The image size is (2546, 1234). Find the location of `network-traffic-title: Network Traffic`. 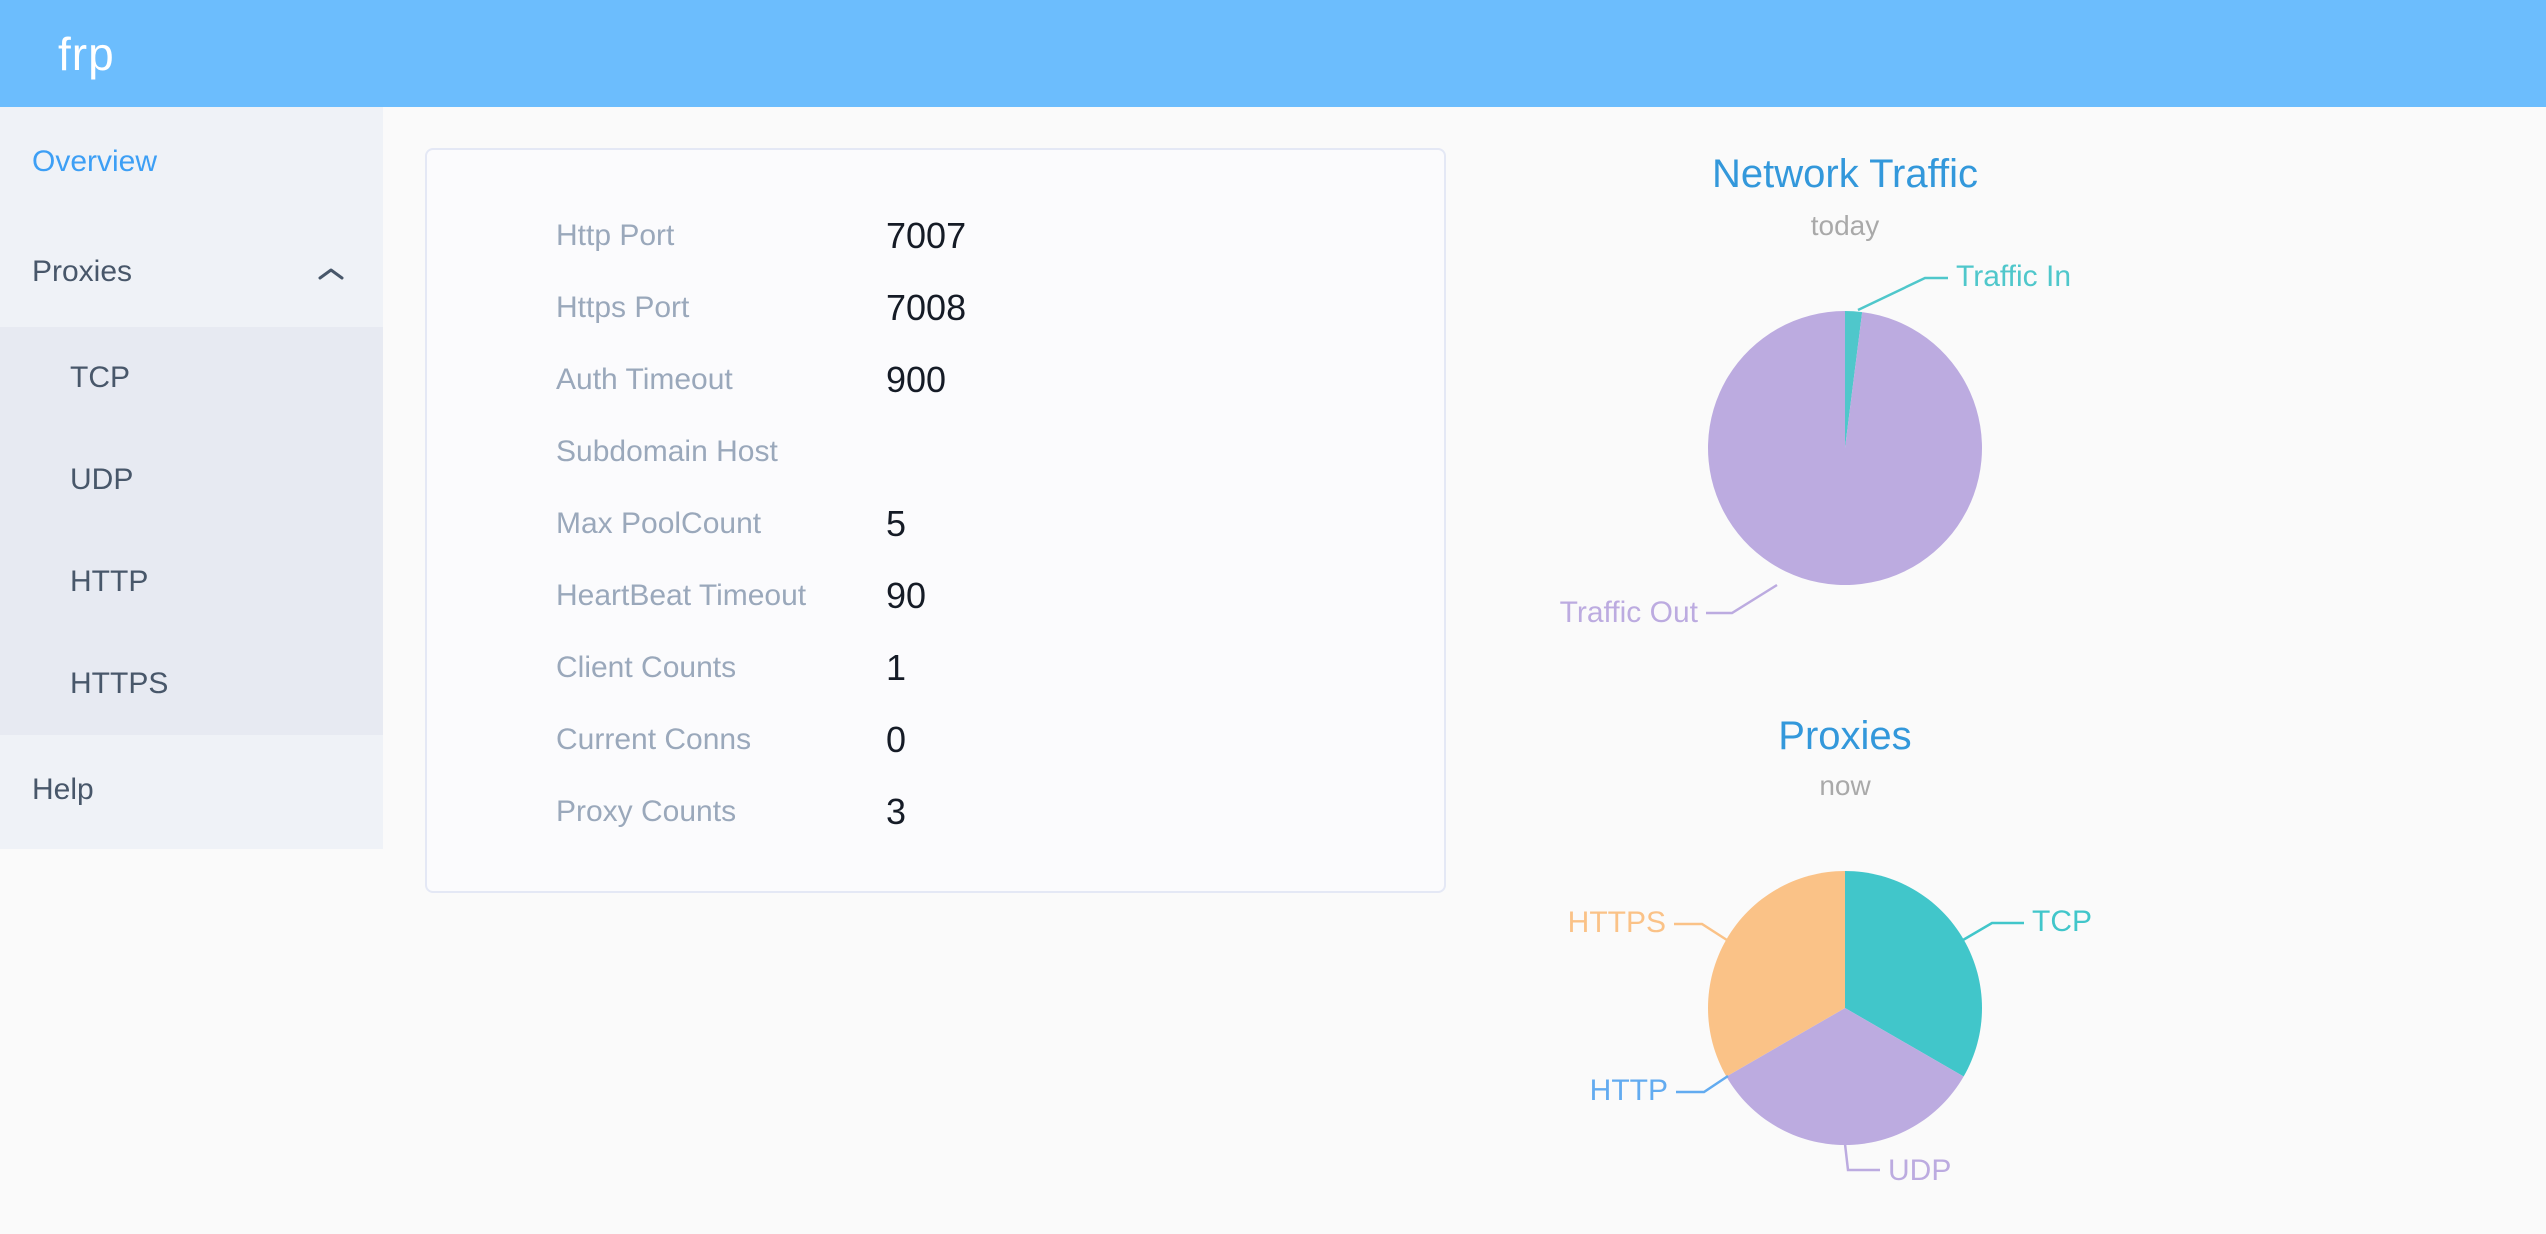

network-traffic-title: Network Traffic is located at coordinates (1845, 174).